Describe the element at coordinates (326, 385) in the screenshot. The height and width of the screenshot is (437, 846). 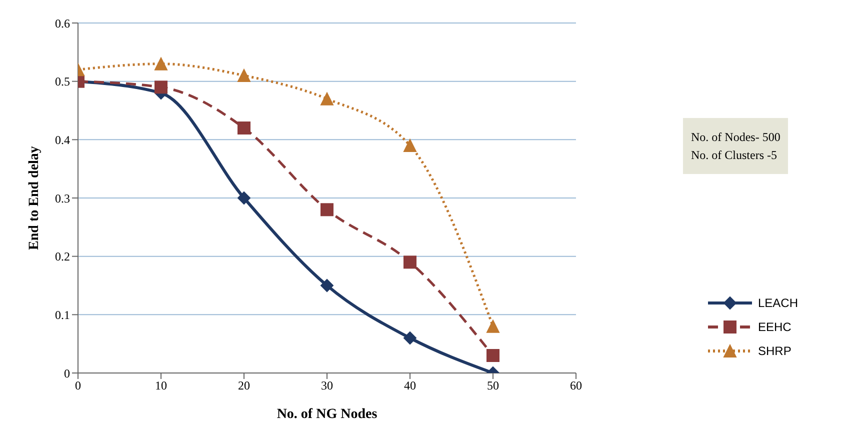
I see `x-tick-label: 30` at that location.